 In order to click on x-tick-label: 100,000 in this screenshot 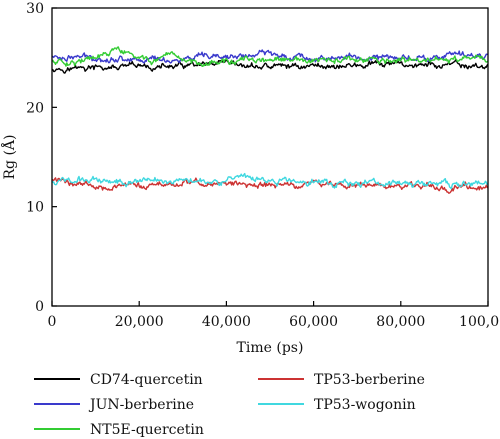, I will do `click(479, 322)`.